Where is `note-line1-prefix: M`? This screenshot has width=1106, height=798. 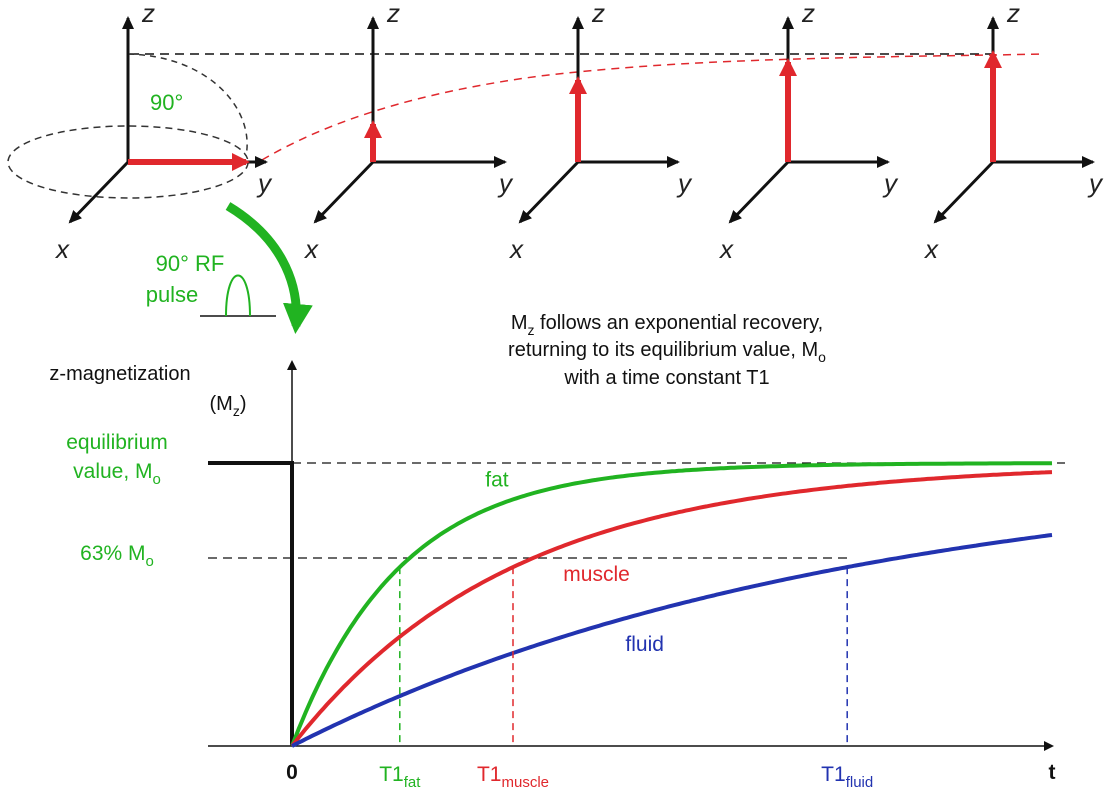 note-line1-prefix: M is located at coordinates (519, 323).